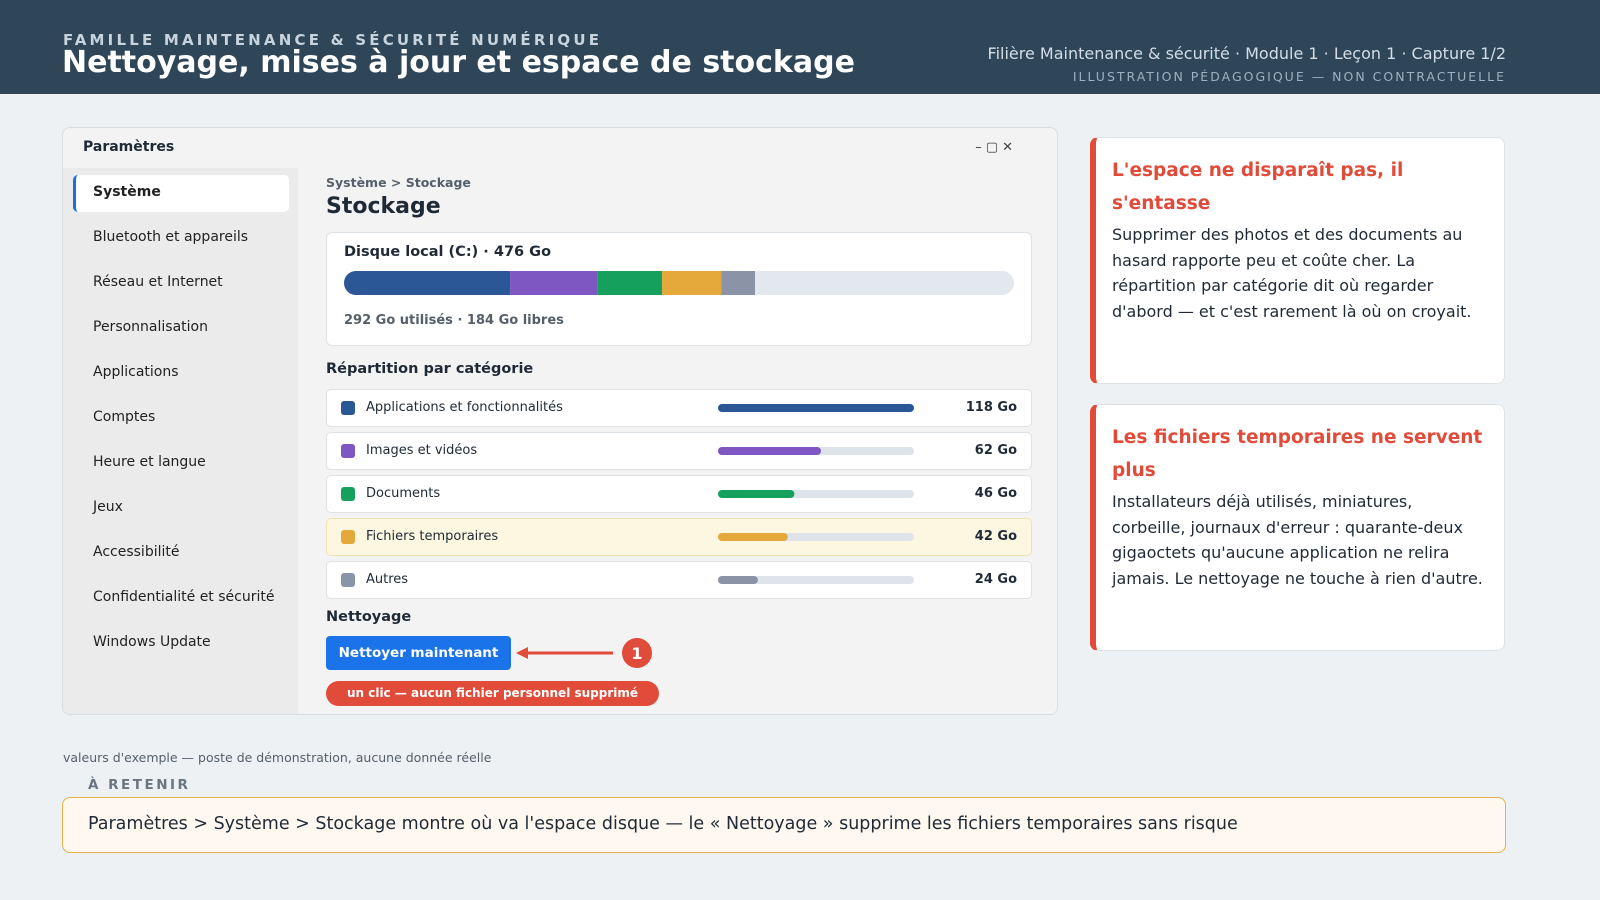 The width and height of the screenshot is (1600, 900). I want to click on nav-item: Heure et langue, so click(149, 462).